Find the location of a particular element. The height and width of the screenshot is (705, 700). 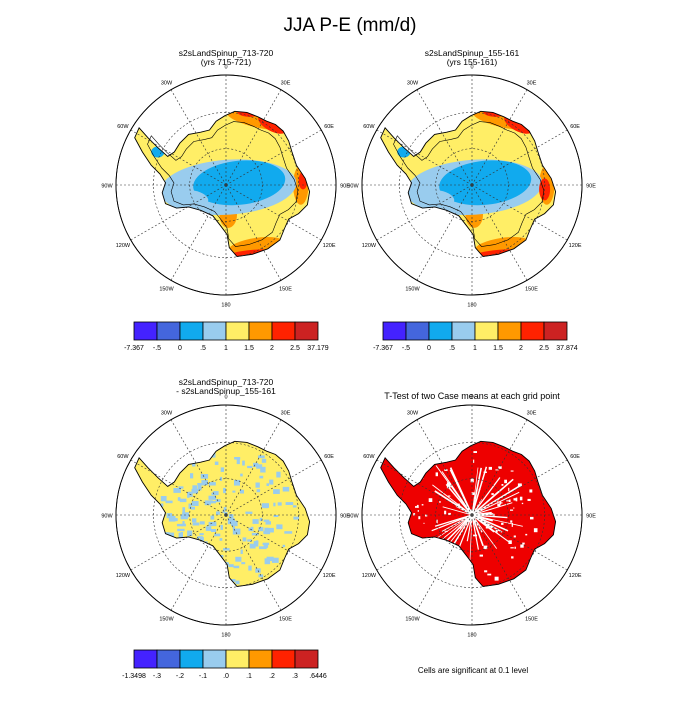

case1-lon-label: 150W is located at coordinates (166, 290).